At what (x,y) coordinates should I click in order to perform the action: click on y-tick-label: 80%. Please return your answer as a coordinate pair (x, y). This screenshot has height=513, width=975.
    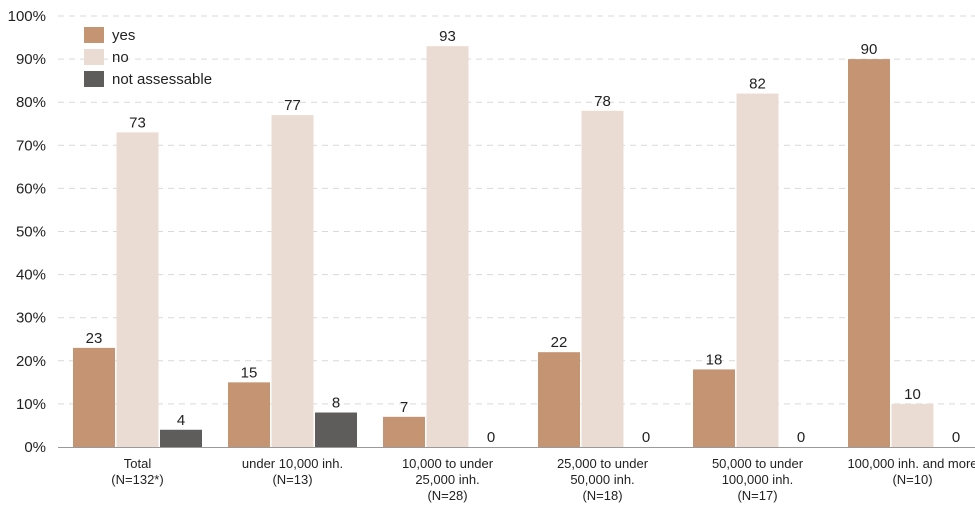
    Looking at the image, I should click on (31, 102).